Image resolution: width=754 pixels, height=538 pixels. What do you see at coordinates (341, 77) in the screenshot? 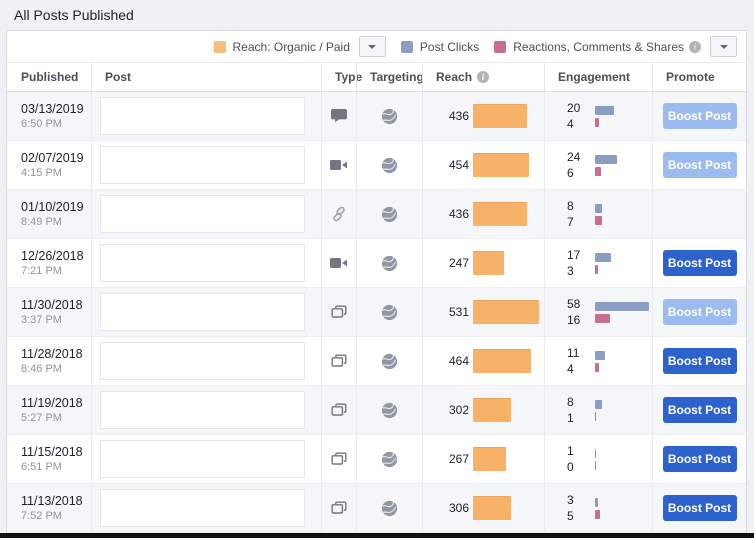
I see `column-header-type: Type` at bounding box center [341, 77].